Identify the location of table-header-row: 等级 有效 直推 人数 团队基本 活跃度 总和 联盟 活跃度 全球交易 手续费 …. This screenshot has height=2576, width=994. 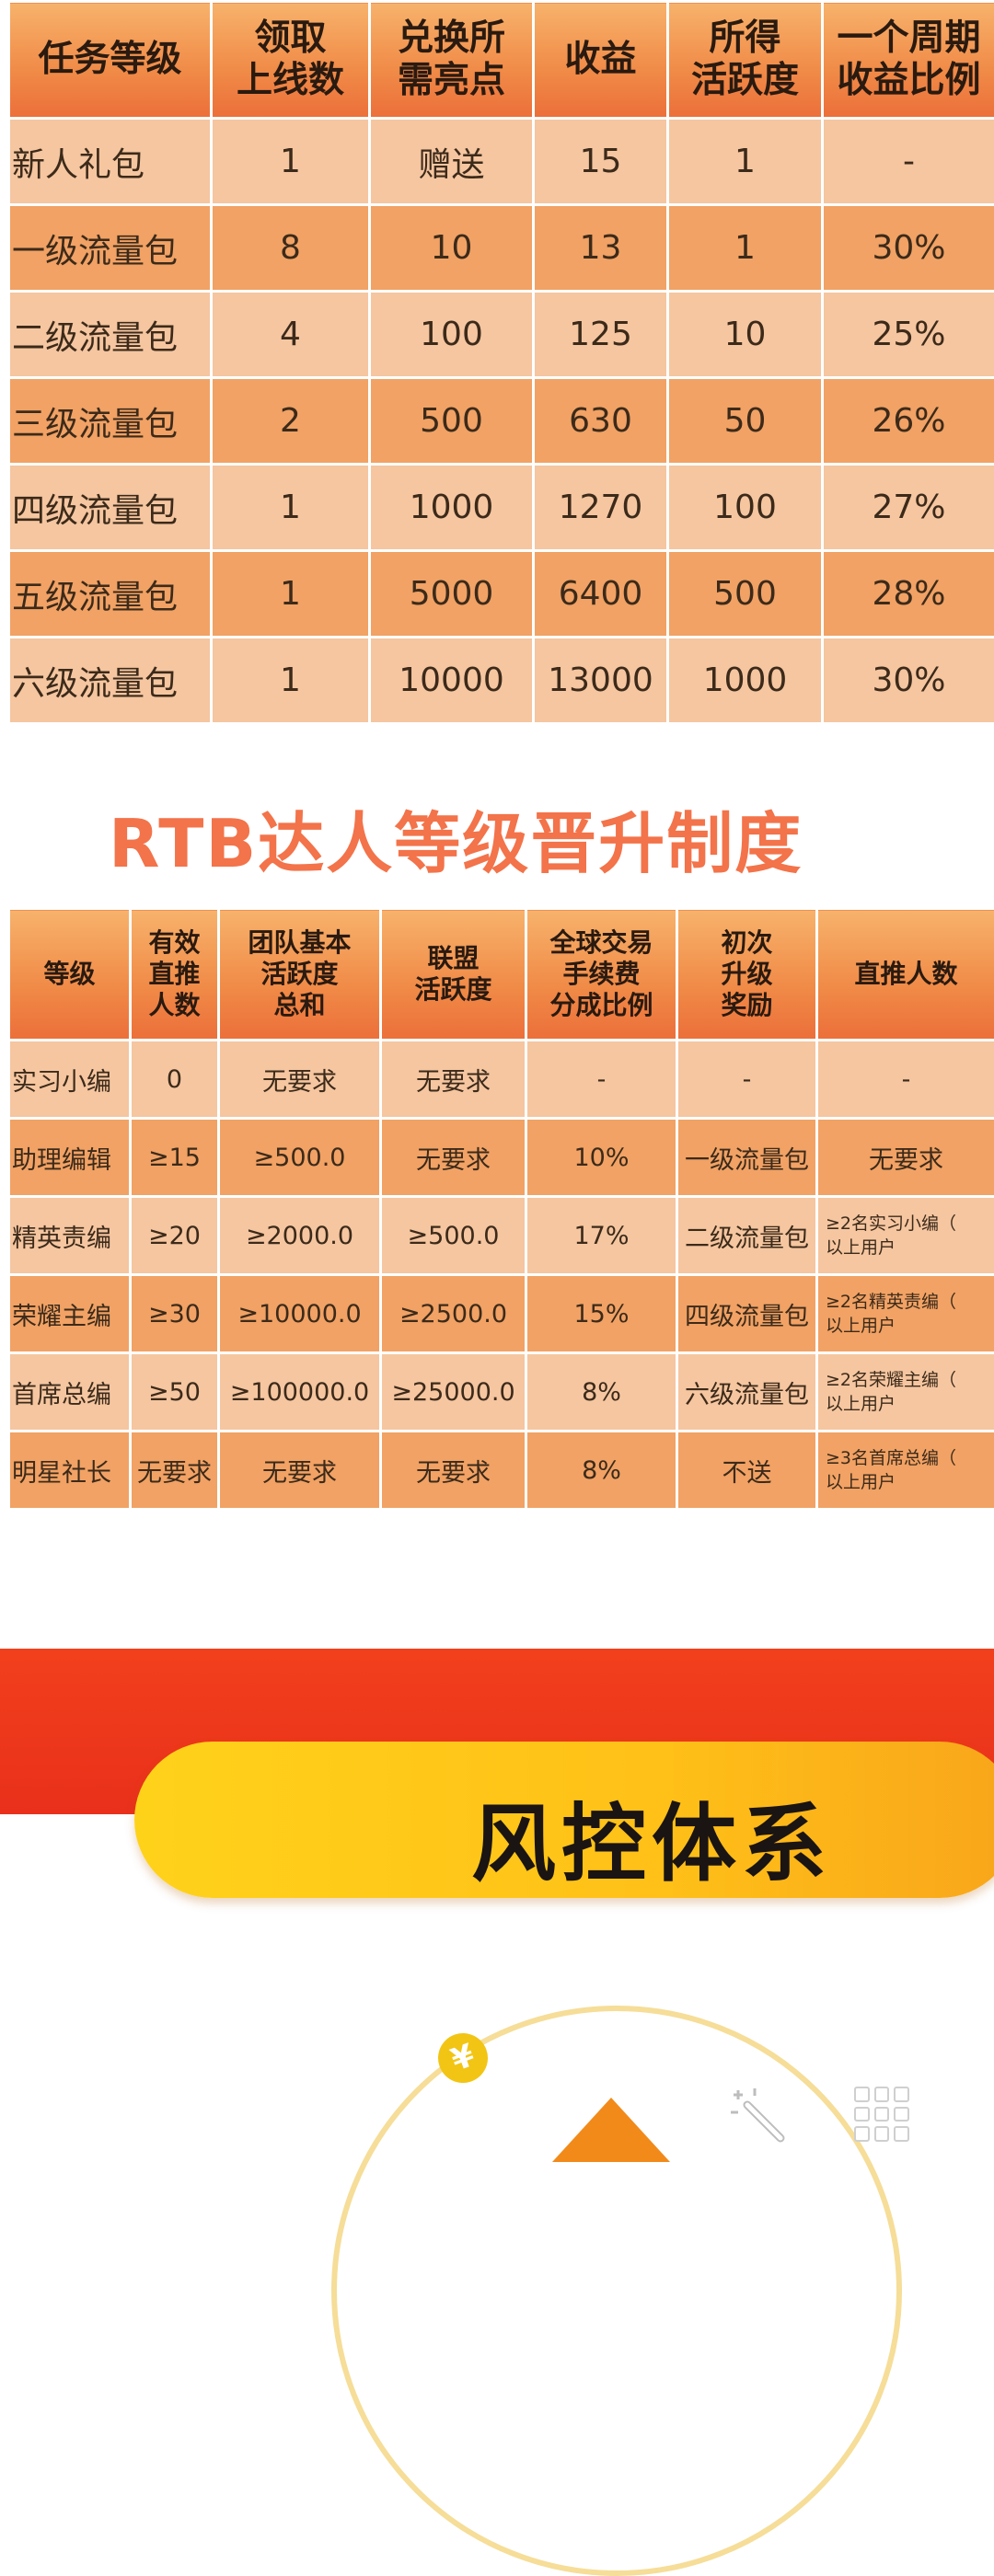
(501, 975).